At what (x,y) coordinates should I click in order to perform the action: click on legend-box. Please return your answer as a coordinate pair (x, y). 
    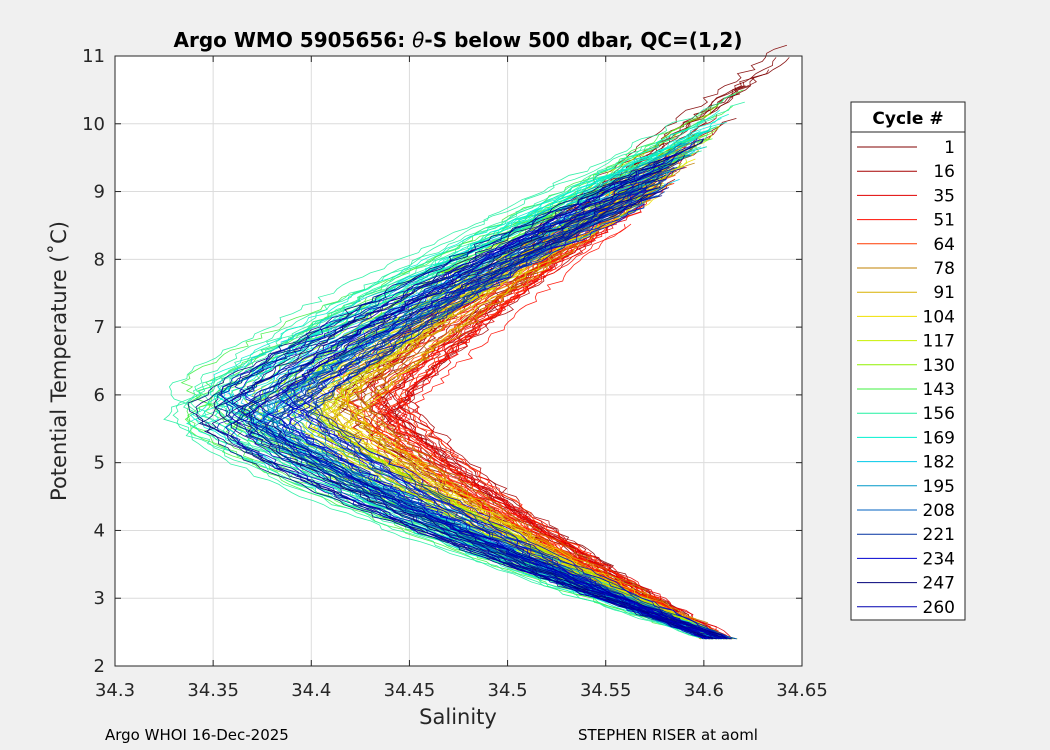
    Looking at the image, I should click on (908, 361).